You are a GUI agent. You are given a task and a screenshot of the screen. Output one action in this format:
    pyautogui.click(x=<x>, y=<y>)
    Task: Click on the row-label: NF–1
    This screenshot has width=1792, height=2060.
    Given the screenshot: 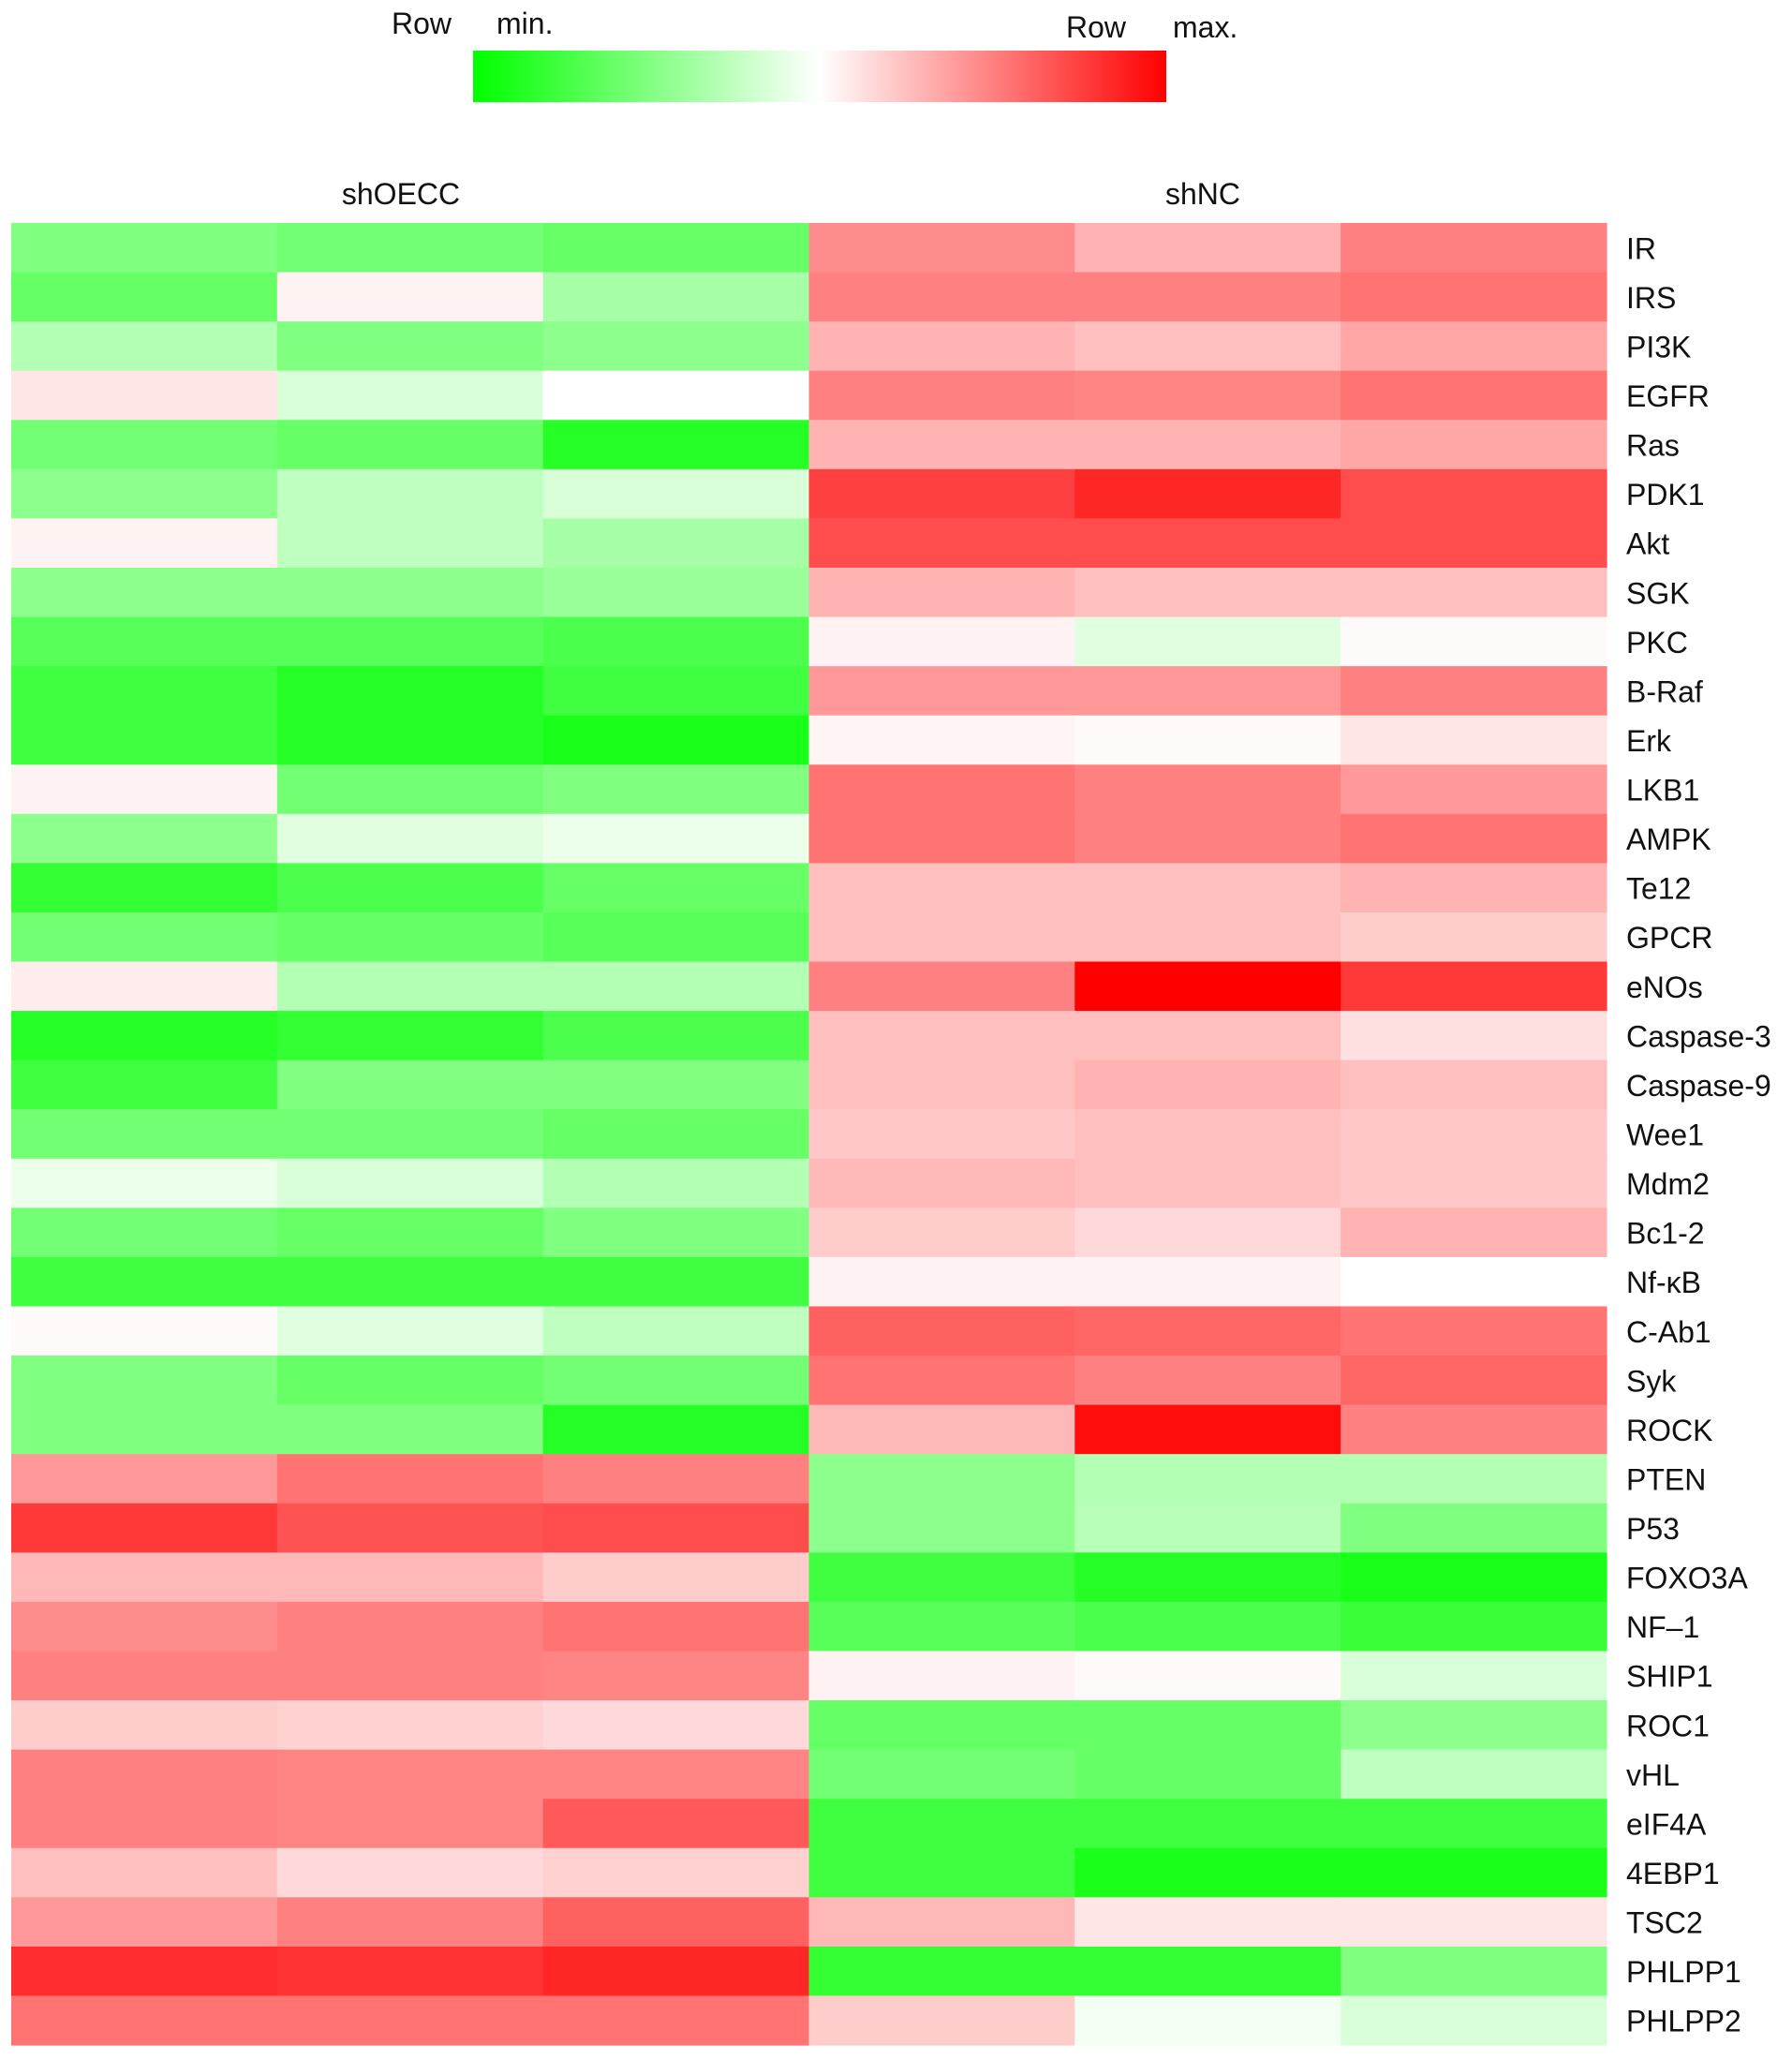 What is the action you would take?
    pyautogui.click(x=1662, y=1627)
    